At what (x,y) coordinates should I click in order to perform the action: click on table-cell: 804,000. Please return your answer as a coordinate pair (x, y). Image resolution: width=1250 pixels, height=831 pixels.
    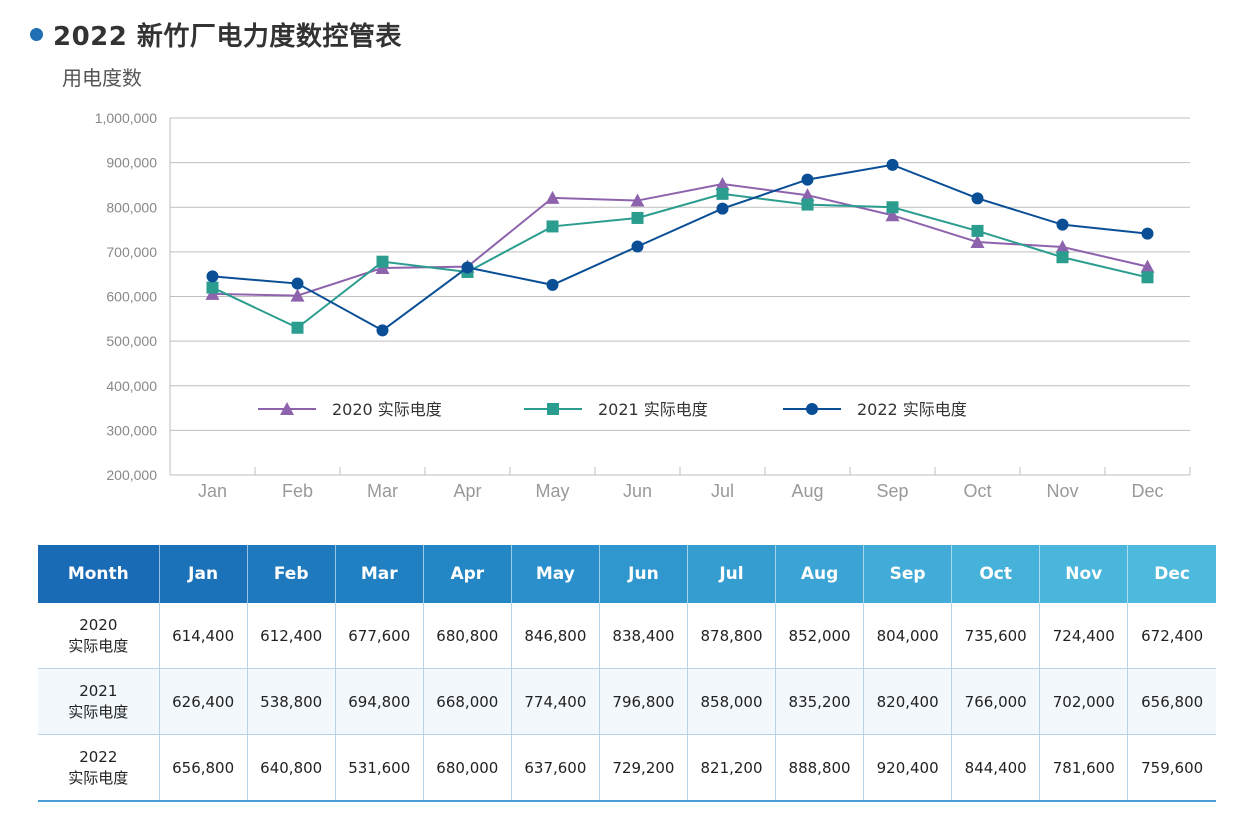
    Looking at the image, I should click on (908, 636).